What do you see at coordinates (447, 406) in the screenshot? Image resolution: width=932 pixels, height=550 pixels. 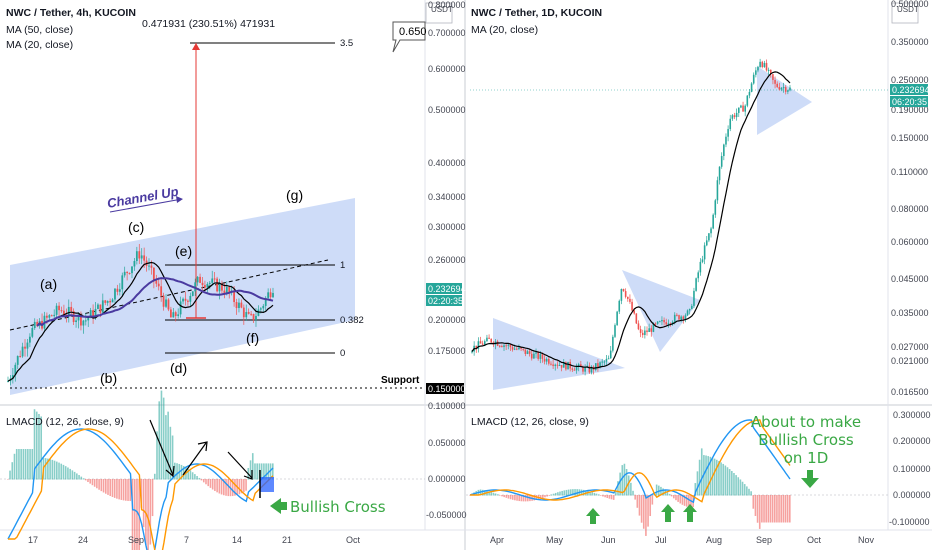 I see `left-price-tick: 0.100000` at bounding box center [447, 406].